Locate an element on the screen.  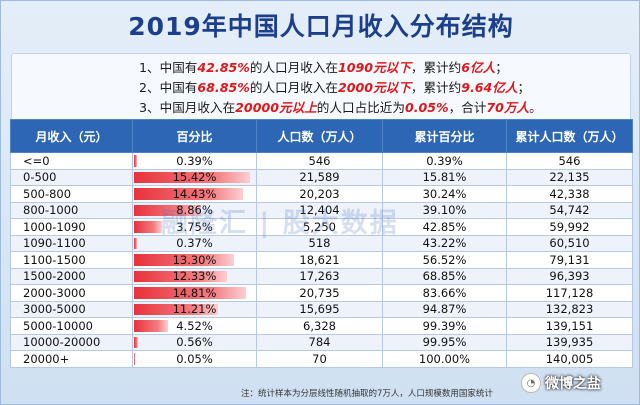
table-row: 10000-20000 0.56% 784 99.95% 139,935 is located at coordinates (321, 342).